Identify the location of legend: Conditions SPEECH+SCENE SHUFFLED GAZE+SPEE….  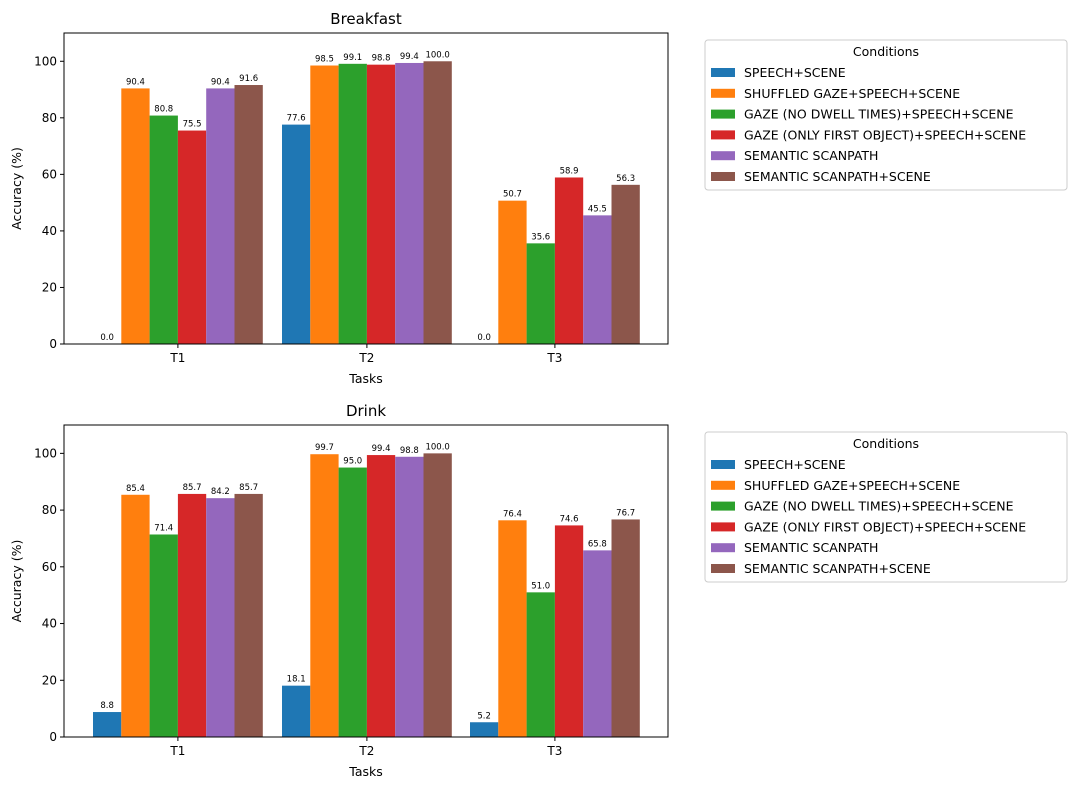
(886, 115).